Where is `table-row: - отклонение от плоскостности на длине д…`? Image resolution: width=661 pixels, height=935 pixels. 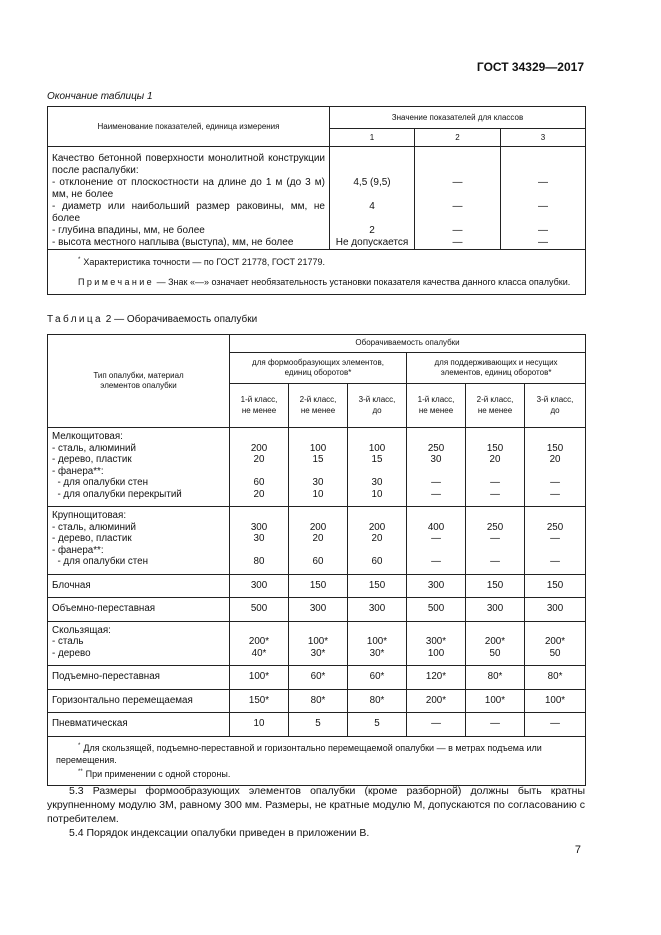
table-row: - отклонение от плоскостности на длине д… is located at coordinates (317, 189).